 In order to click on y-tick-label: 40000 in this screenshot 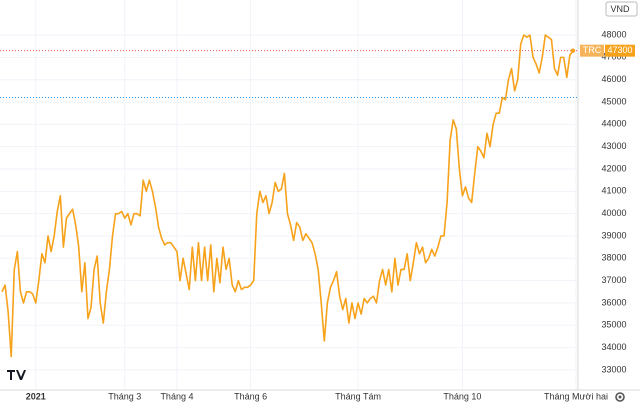, I will do `click(613, 213)`.